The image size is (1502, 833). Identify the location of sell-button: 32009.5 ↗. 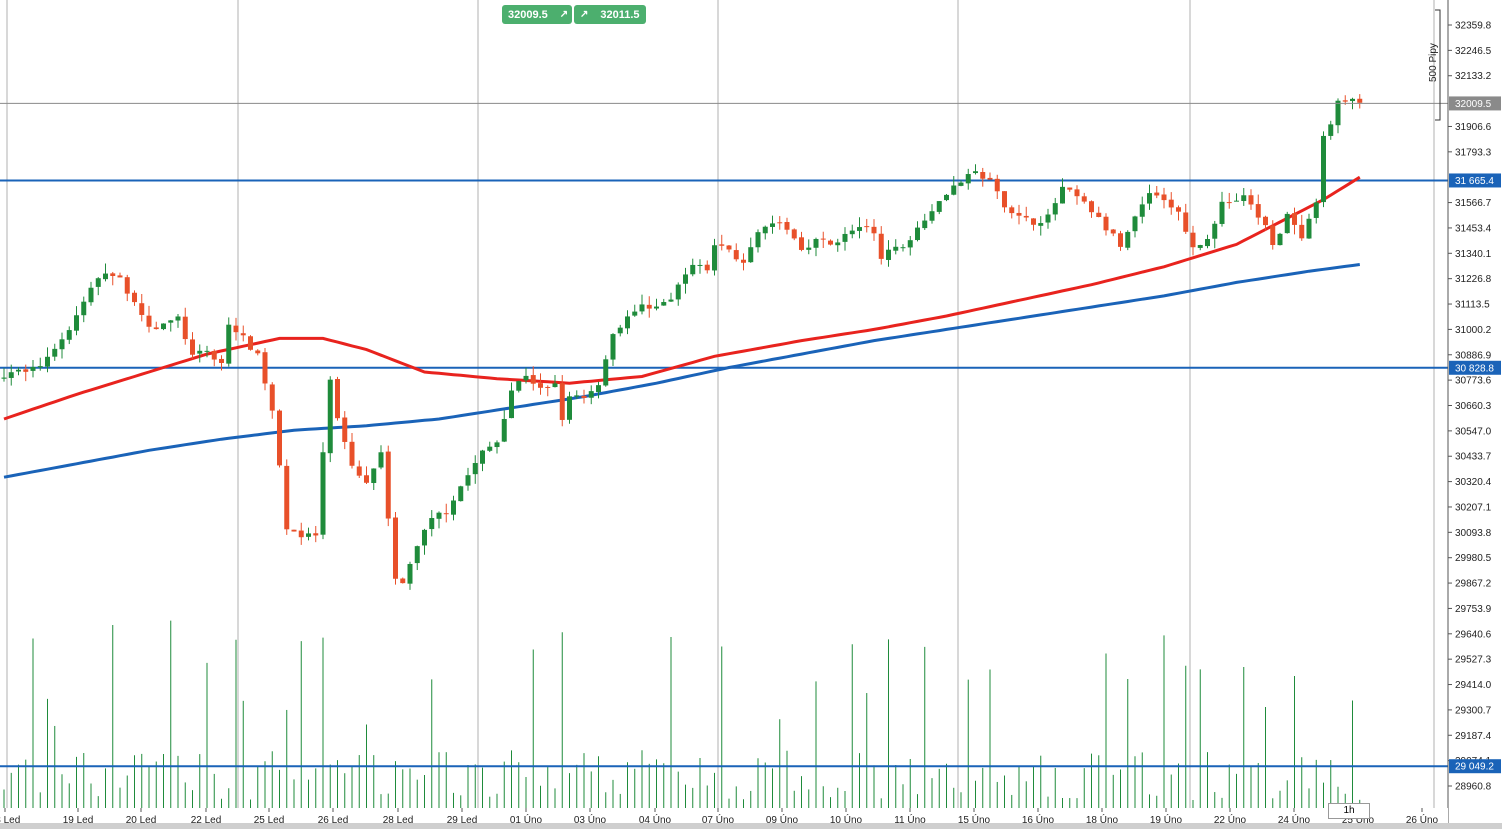
(537, 14).